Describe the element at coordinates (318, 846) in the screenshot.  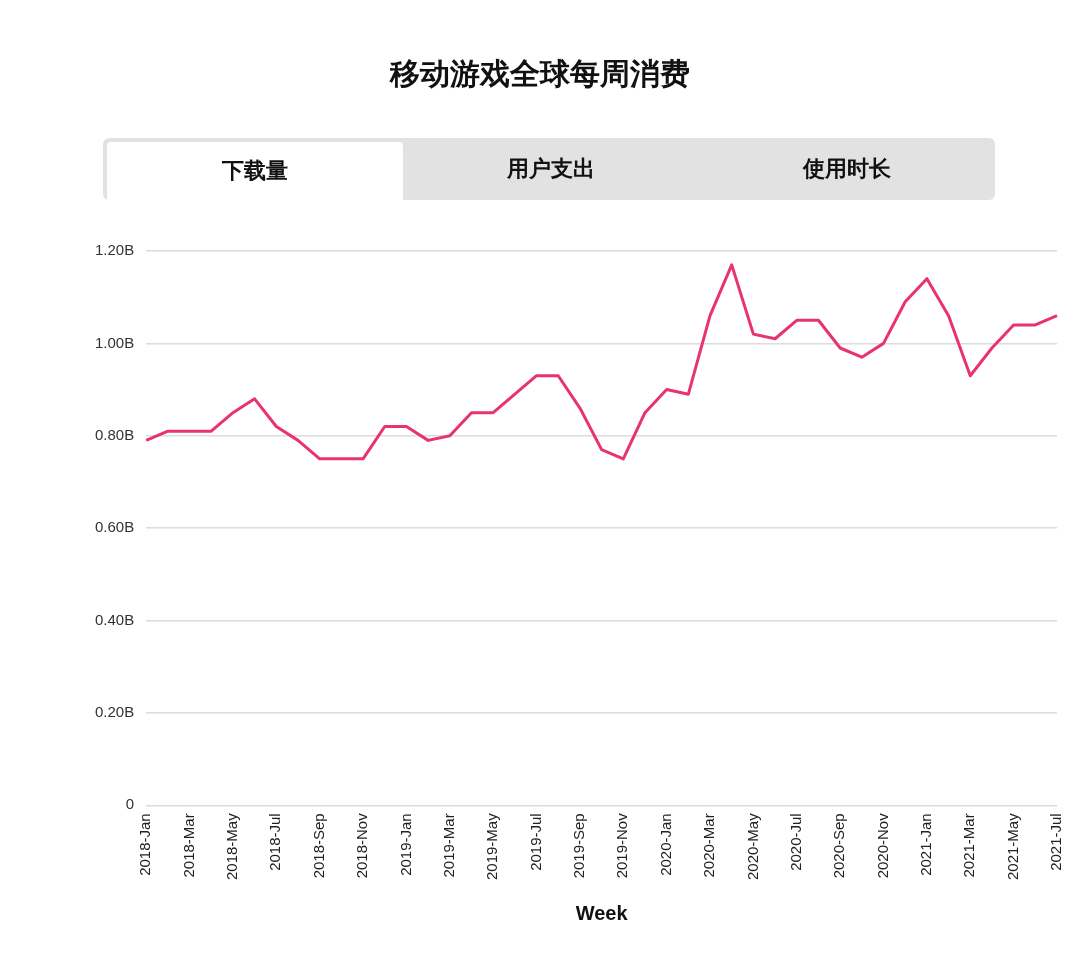
I see `x-tick-label: 2018-Sep` at that location.